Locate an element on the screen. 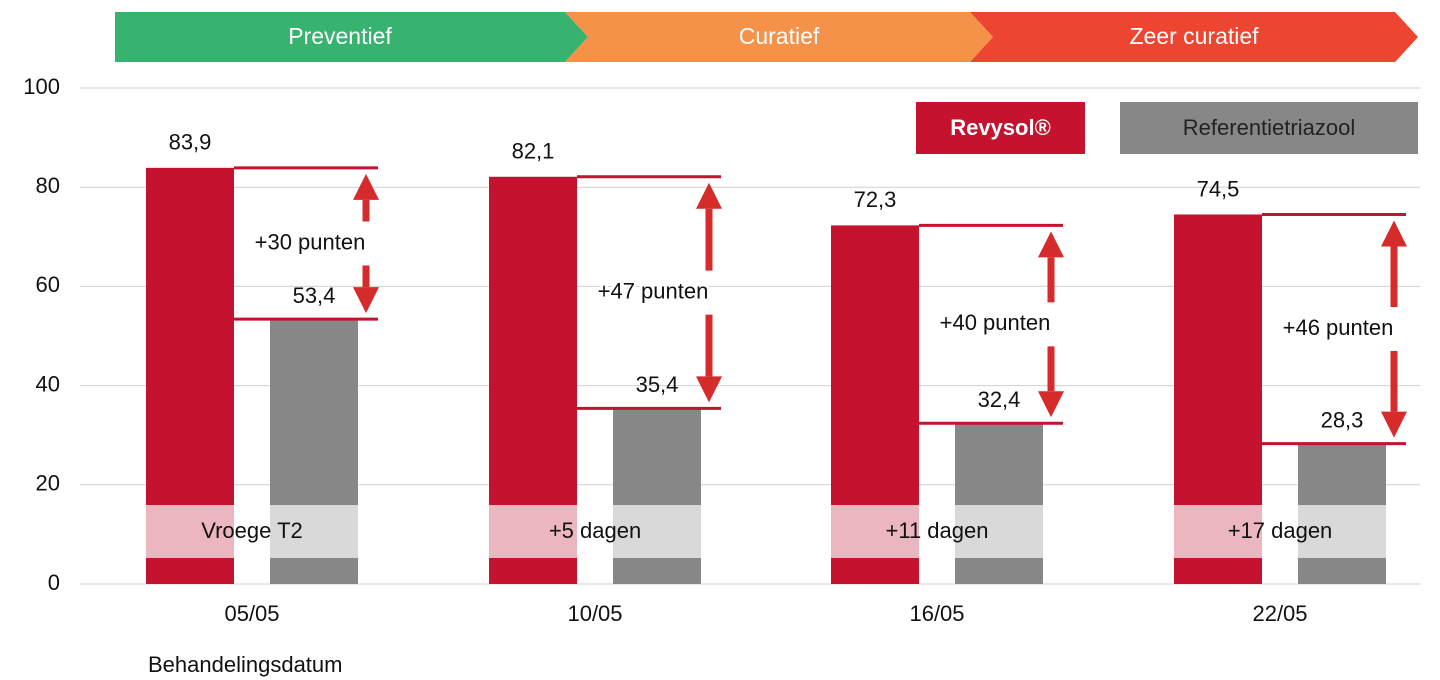  bar is located at coordinates (999, 503).